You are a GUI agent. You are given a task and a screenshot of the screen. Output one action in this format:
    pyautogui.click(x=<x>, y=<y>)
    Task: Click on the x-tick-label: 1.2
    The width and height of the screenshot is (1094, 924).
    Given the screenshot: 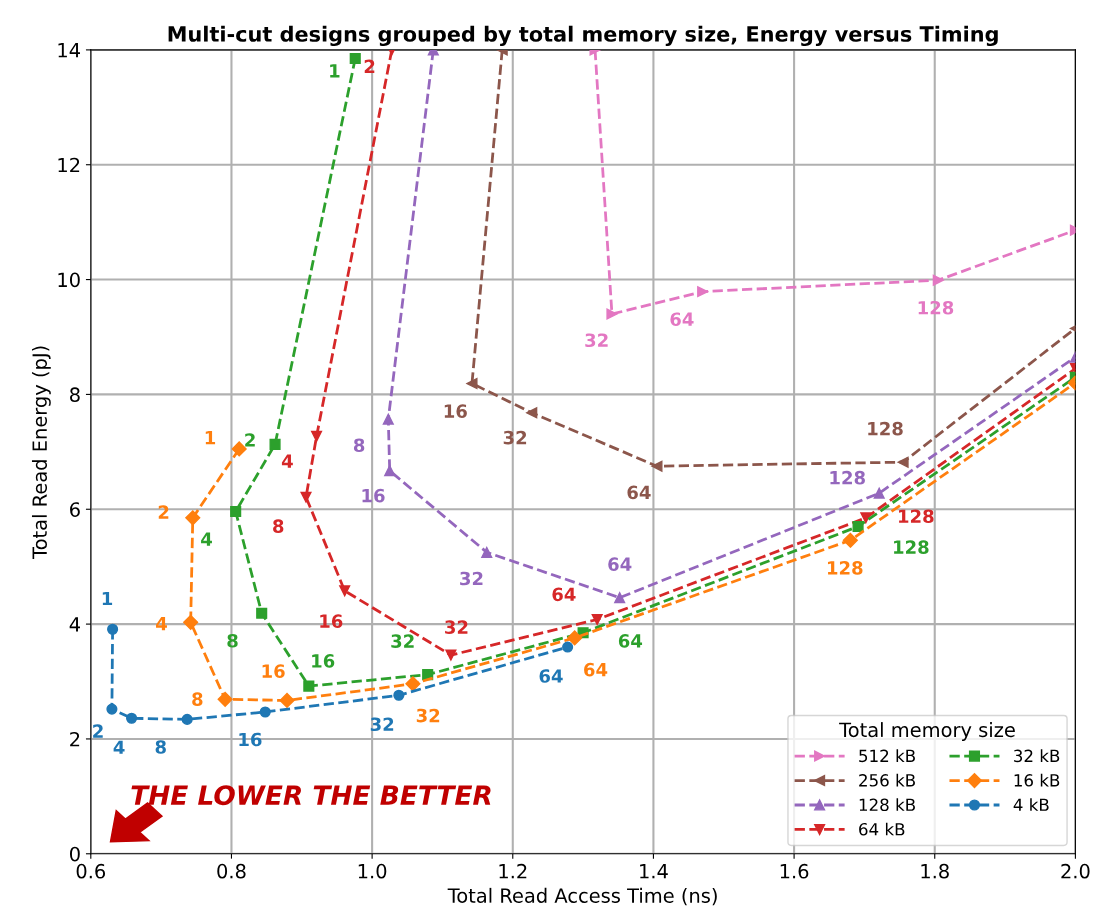 What is the action you would take?
    pyautogui.click(x=513, y=871)
    